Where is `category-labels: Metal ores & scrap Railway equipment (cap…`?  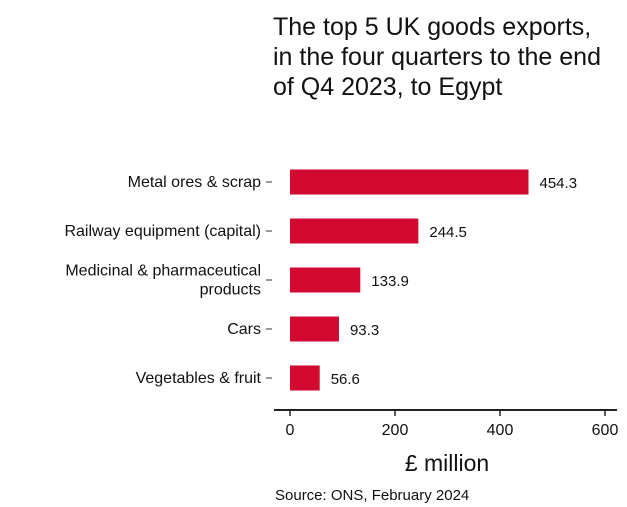 category-labels: Metal ores & scrap Railway equipment (cap… is located at coordinates (162, 280).